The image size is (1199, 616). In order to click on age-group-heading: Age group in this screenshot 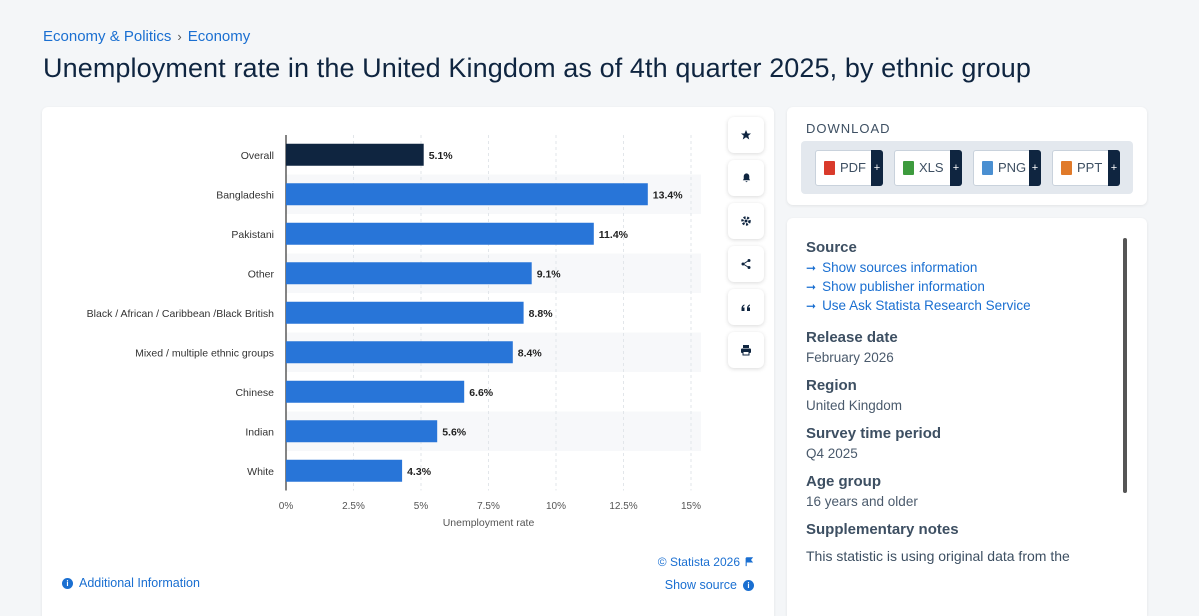, I will do `click(843, 481)`.